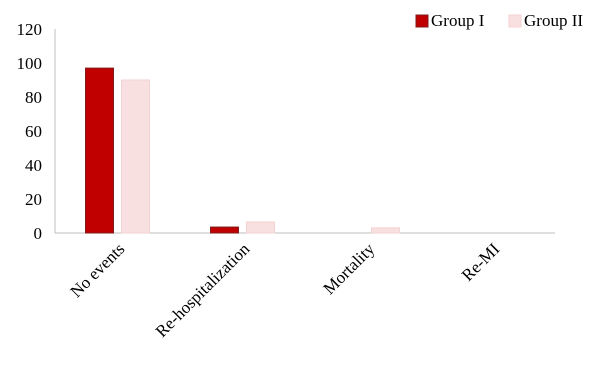 This screenshot has width=600, height=369. Describe the element at coordinates (348, 268) in the screenshot. I see `category-label: Mortality` at that location.